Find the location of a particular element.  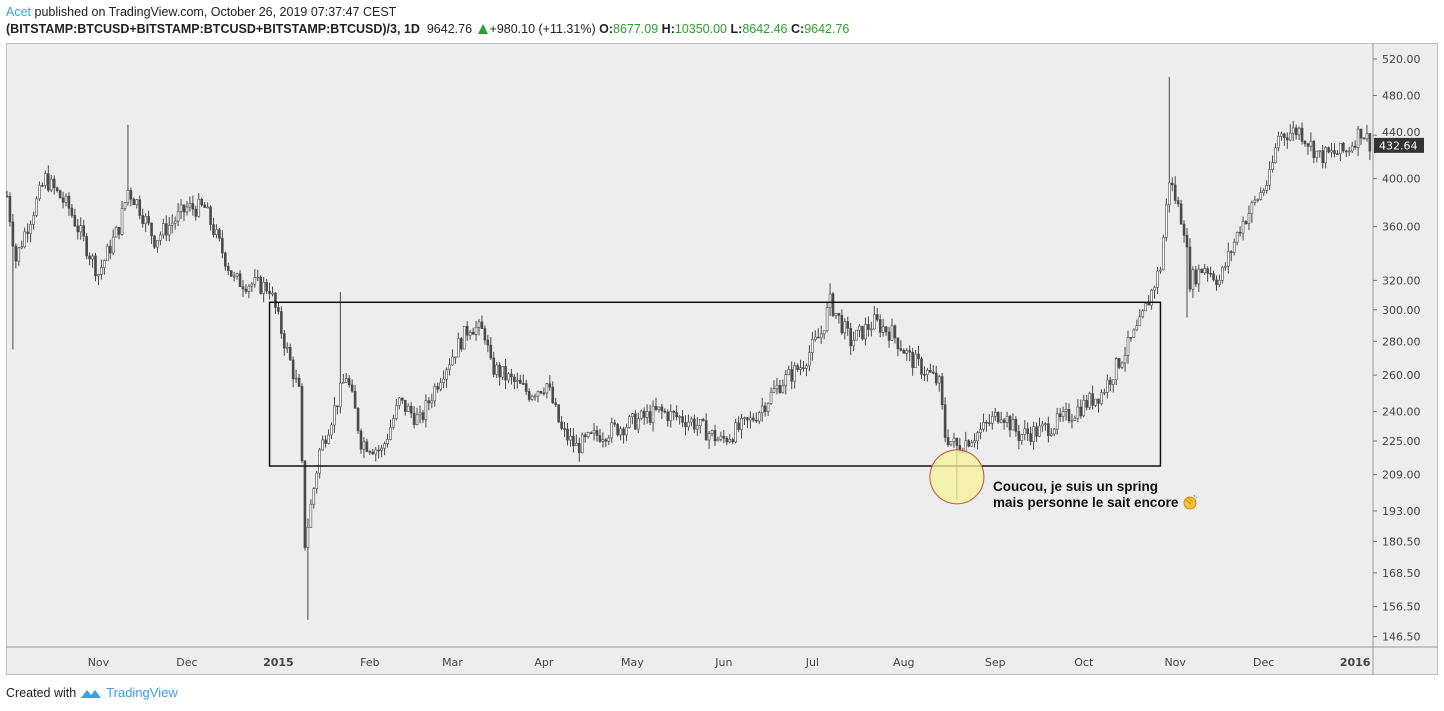

high-value: 10350.00 is located at coordinates (701, 29).